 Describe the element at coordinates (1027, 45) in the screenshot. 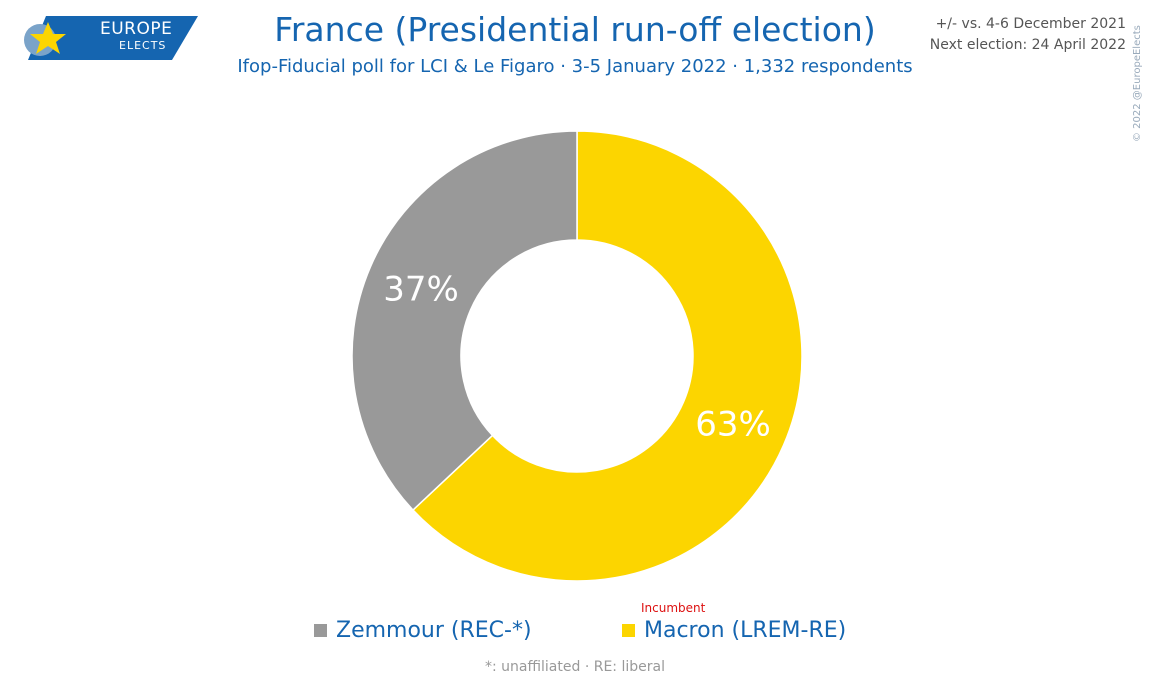

I see `next-election-note: Next election: 24 April 2022` at that location.